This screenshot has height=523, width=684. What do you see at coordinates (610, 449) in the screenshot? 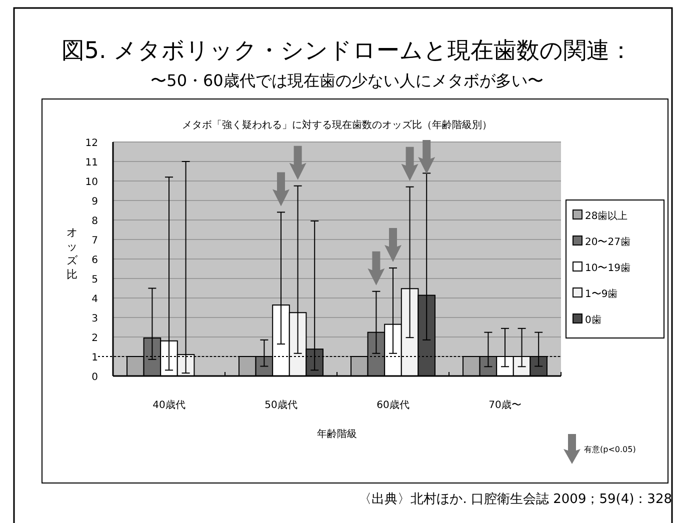
I see `text: 有意(p<0.05)` at bounding box center [610, 449].